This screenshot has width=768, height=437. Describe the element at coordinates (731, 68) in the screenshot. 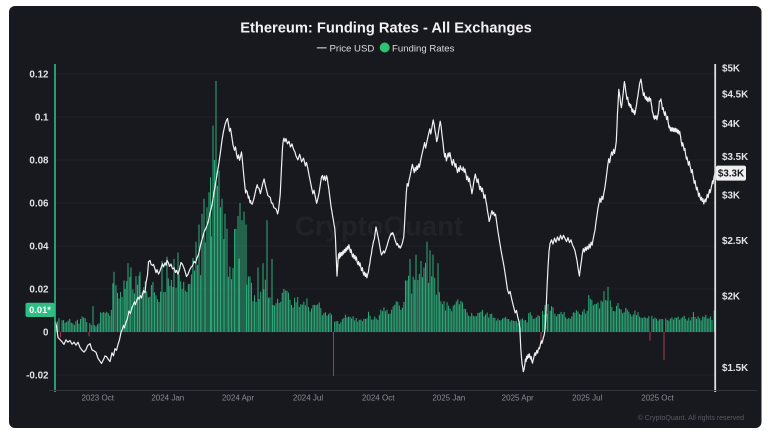

I see `svg-text: $5K` at that location.